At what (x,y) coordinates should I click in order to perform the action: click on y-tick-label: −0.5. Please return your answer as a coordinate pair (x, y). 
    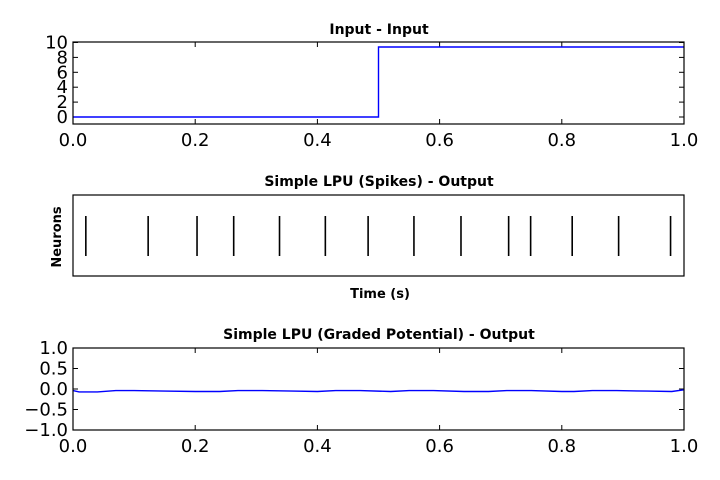
    Looking at the image, I should click on (46, 410).